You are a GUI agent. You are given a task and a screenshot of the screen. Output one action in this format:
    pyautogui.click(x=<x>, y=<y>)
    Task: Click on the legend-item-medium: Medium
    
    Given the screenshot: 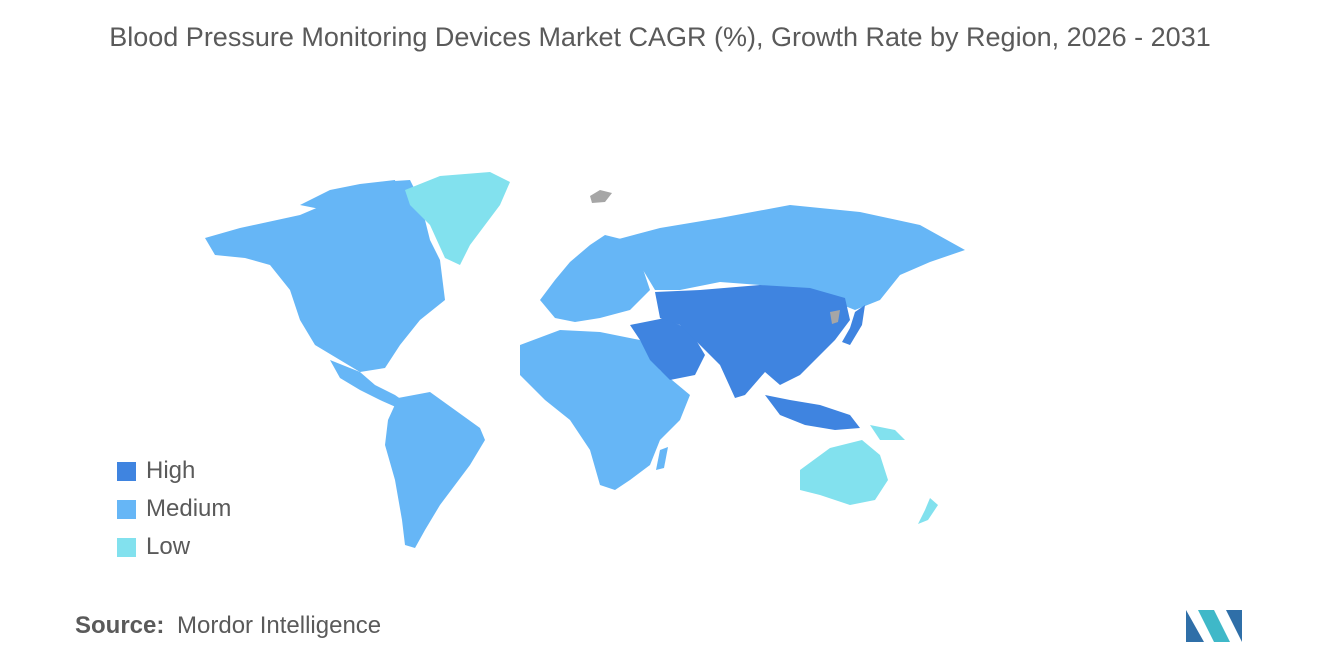 What is the action you would take?
    pyautogui.click(x=174, y=509)
    